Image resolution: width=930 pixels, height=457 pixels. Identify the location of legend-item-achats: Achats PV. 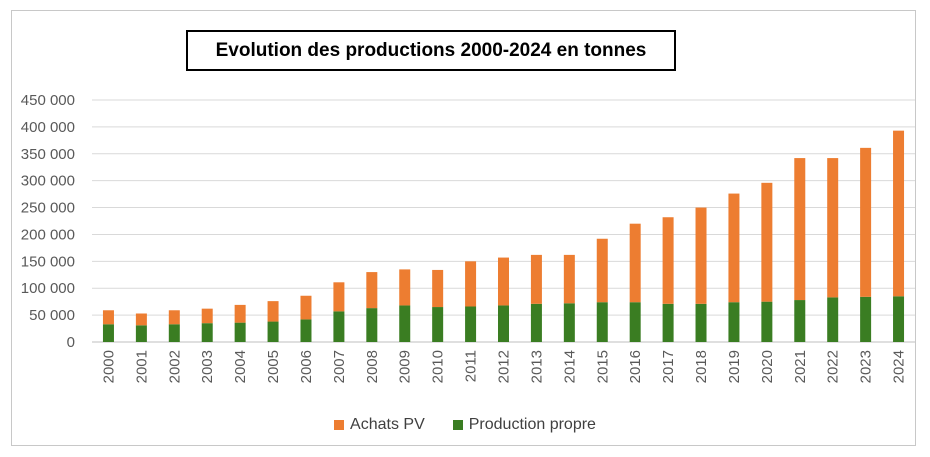
(379, 425).